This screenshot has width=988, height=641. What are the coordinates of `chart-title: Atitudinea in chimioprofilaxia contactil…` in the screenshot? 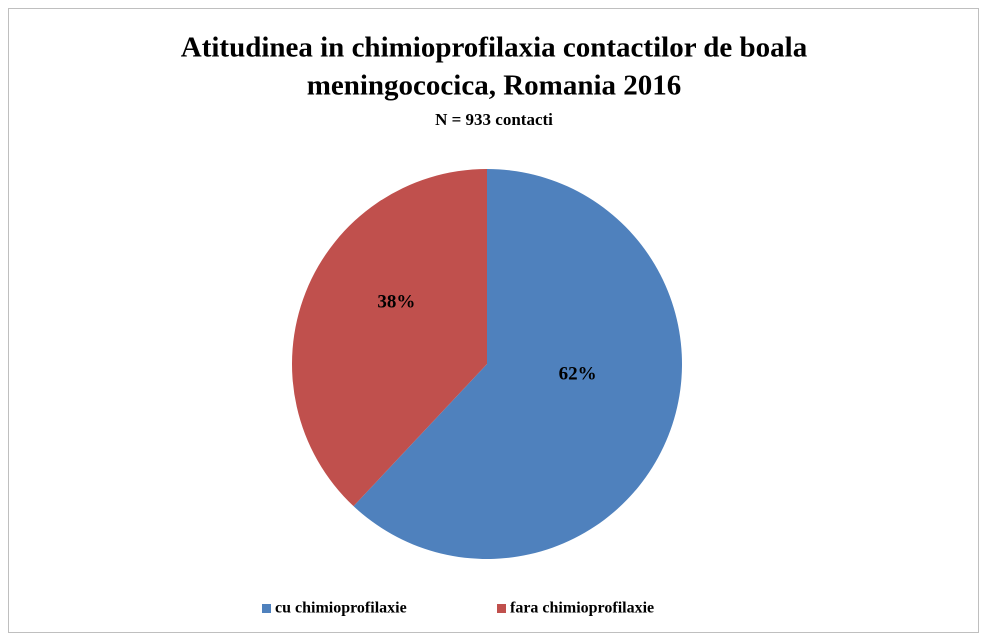 It's located at (494, 48).